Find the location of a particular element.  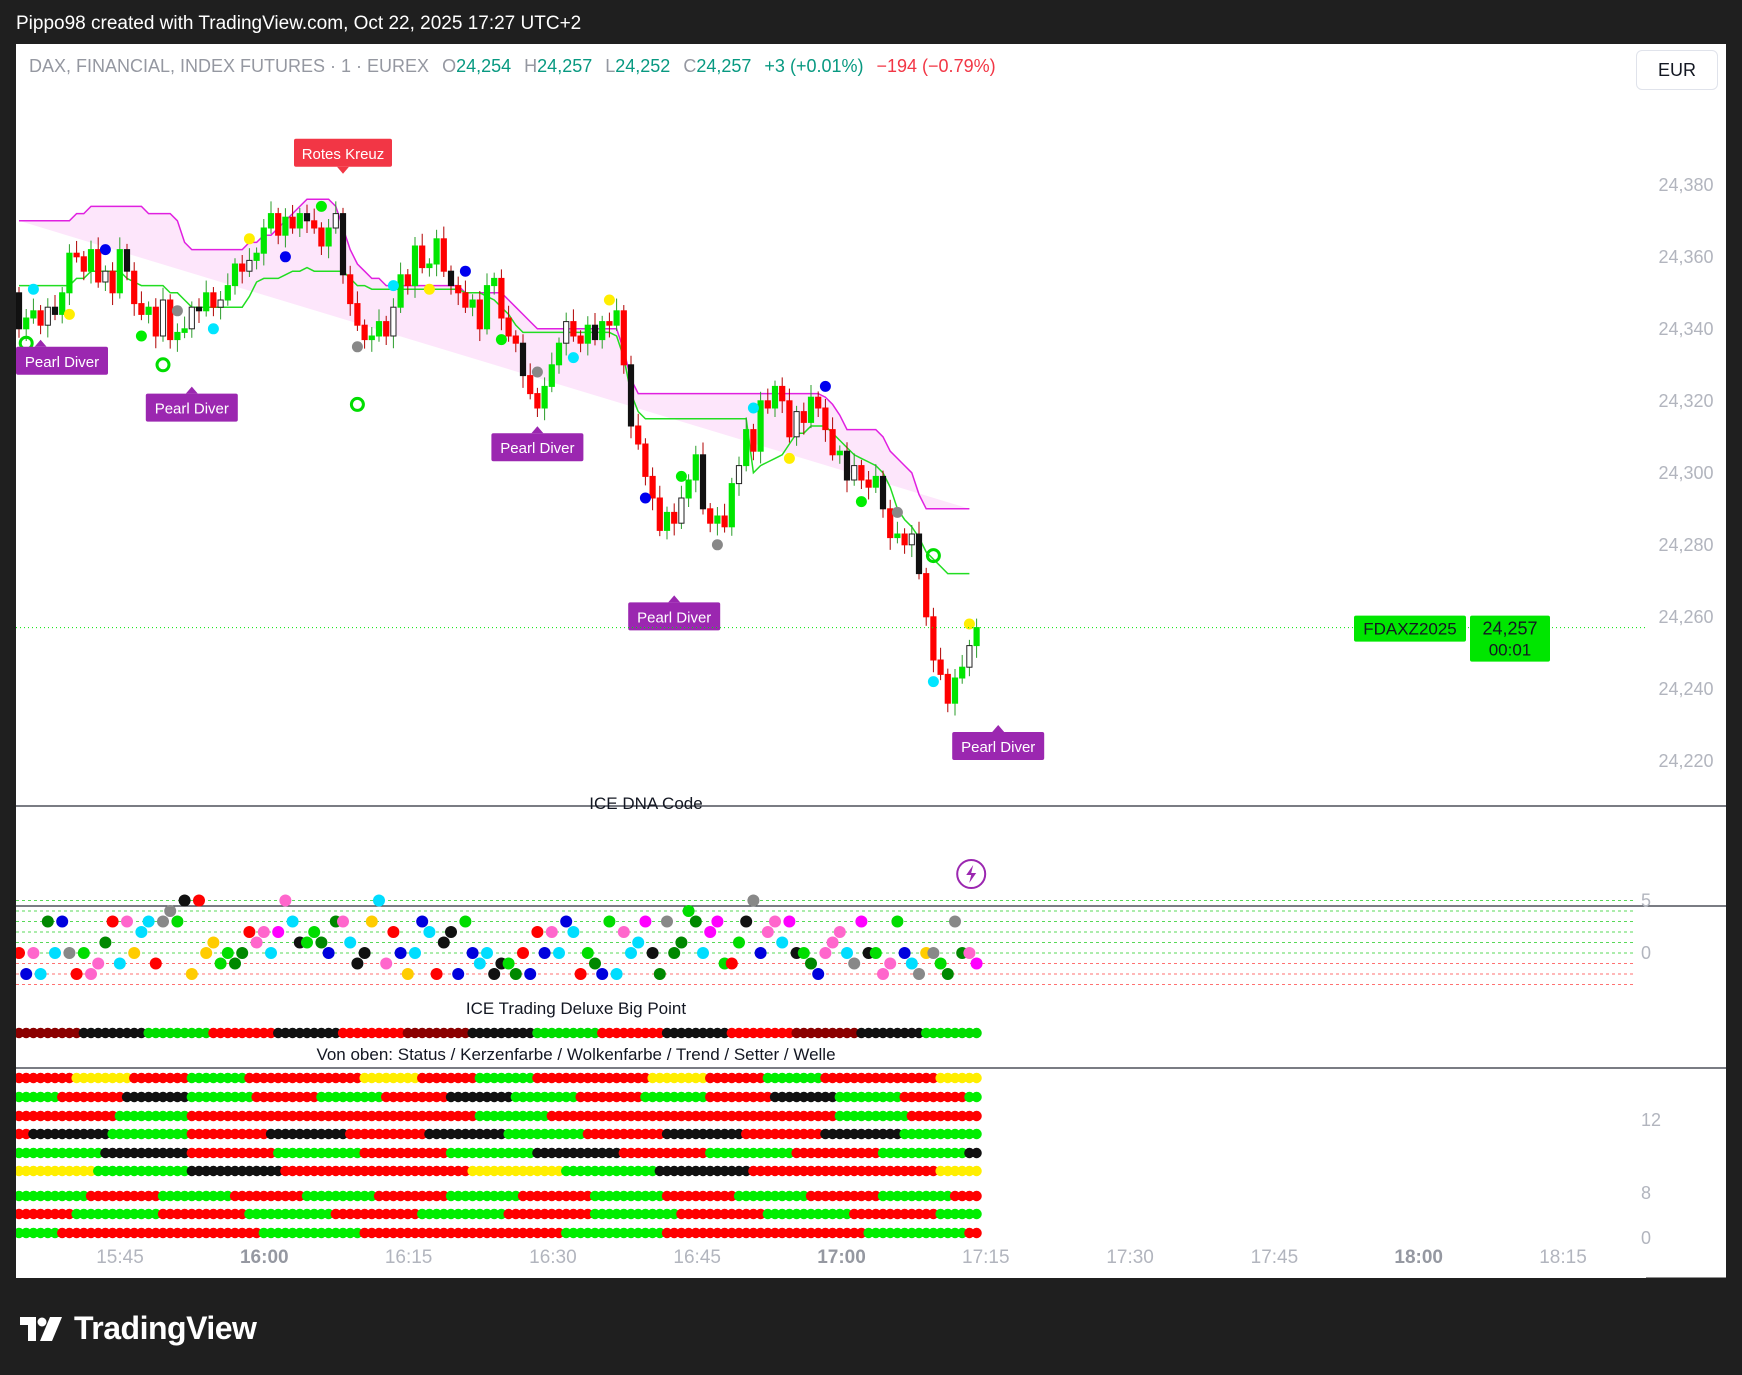

bottom-row is located at coordinates (499, 1233).